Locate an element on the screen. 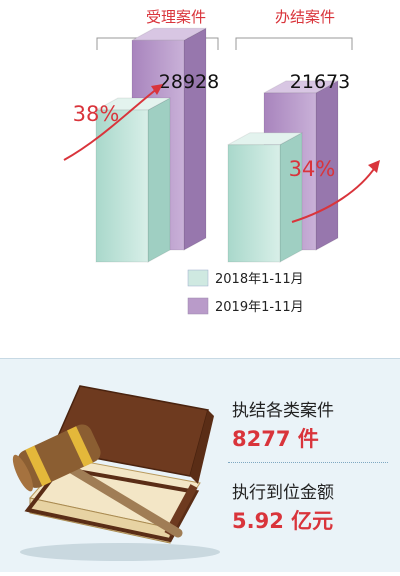  data-label-0: 28928 is located at coordinates (189, 82).